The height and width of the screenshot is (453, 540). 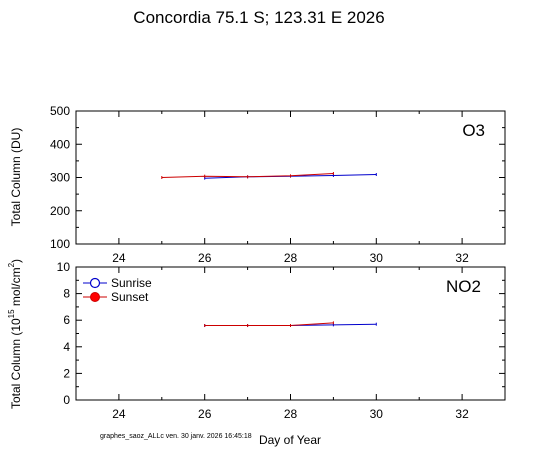 I want to click on no2-ytick-label: 10, so click(x=64, y=267).